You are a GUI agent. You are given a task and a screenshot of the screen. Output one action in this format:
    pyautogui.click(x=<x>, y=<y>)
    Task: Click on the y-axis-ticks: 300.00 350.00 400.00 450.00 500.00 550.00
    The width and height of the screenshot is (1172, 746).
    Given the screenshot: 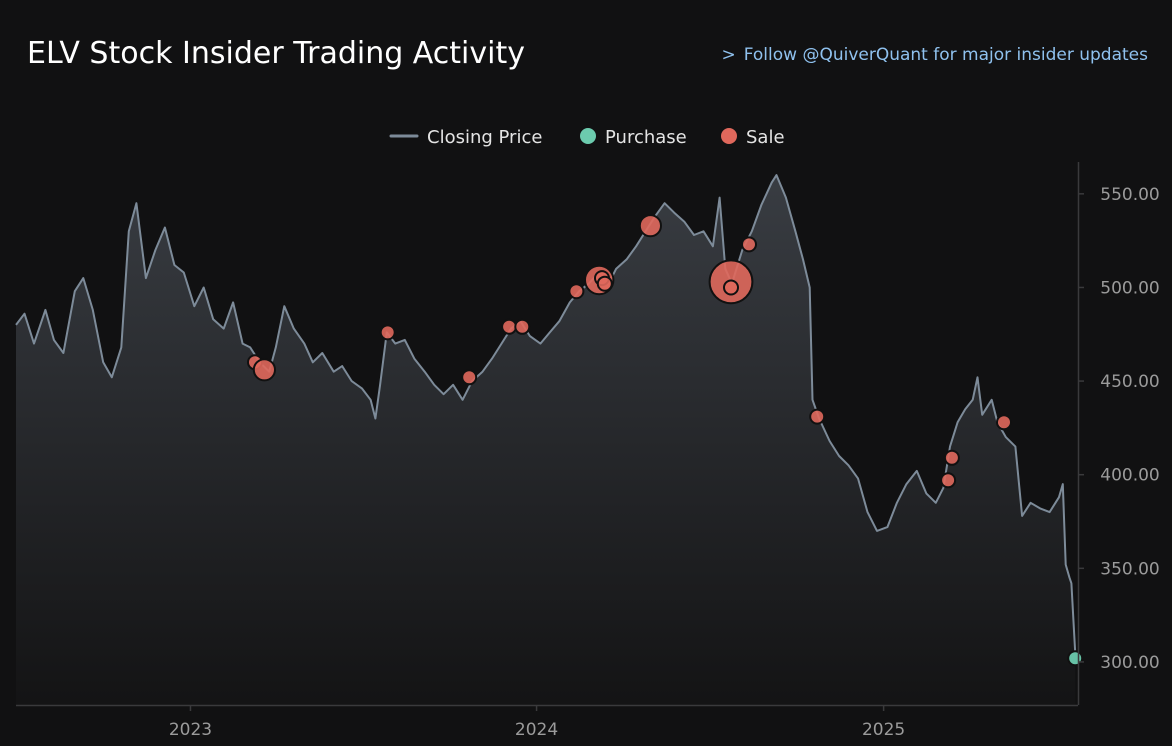 What is the action you would take?
    pyautogui.click(x=1119, y=429)
    